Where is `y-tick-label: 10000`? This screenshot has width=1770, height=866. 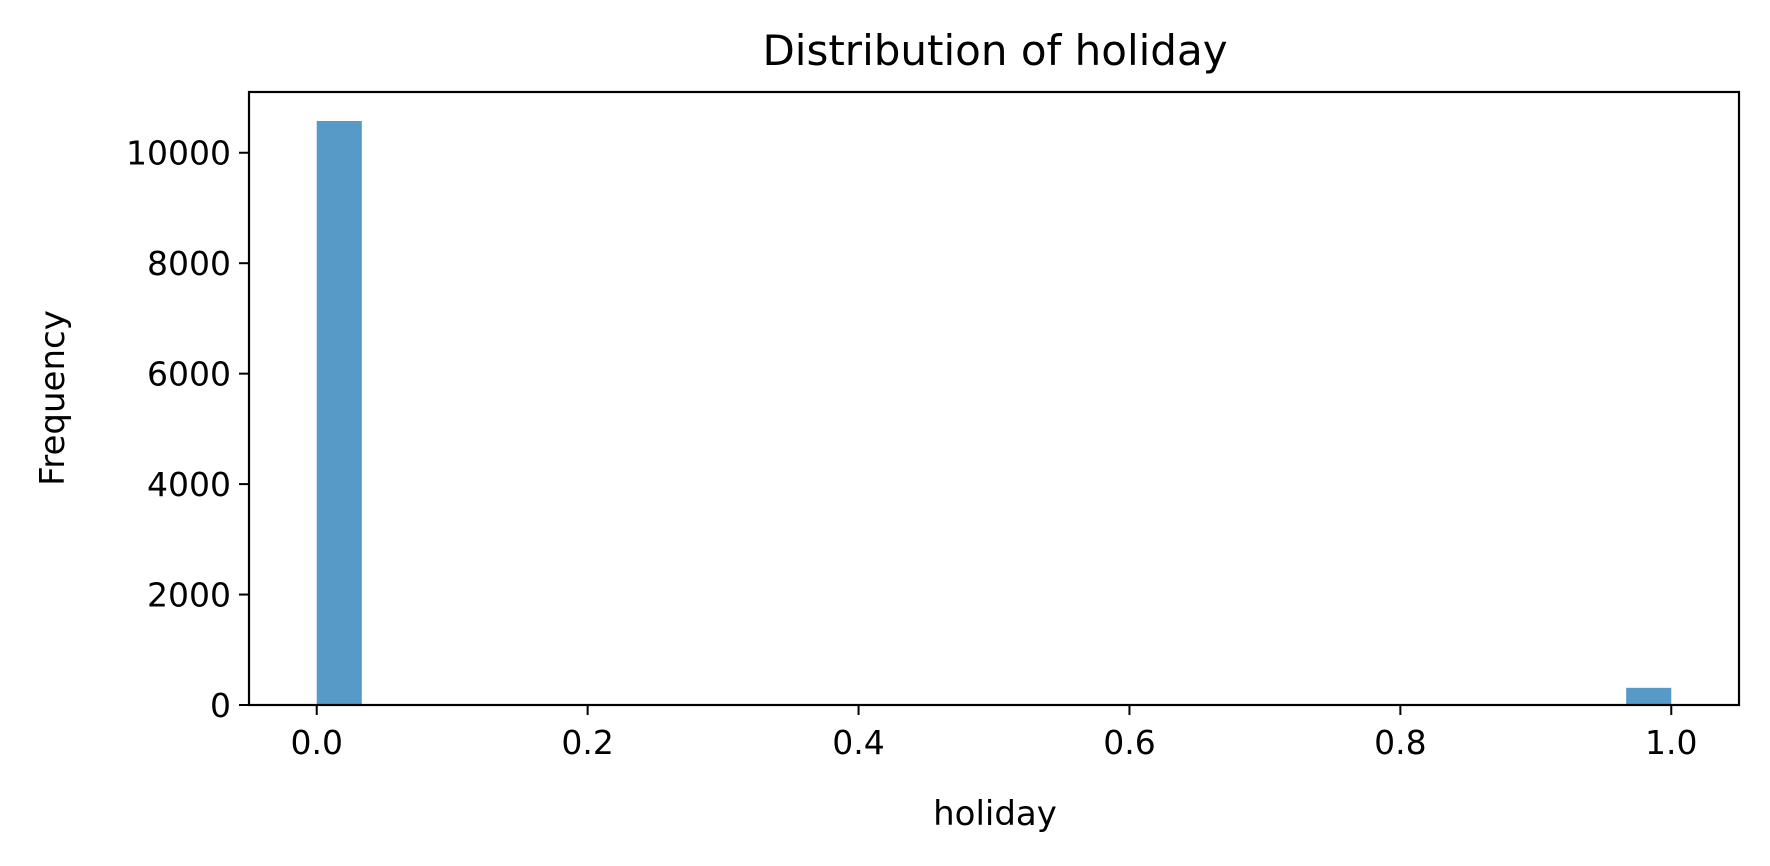
y-tick-label: 10000 is located at coordinates (178, 153).